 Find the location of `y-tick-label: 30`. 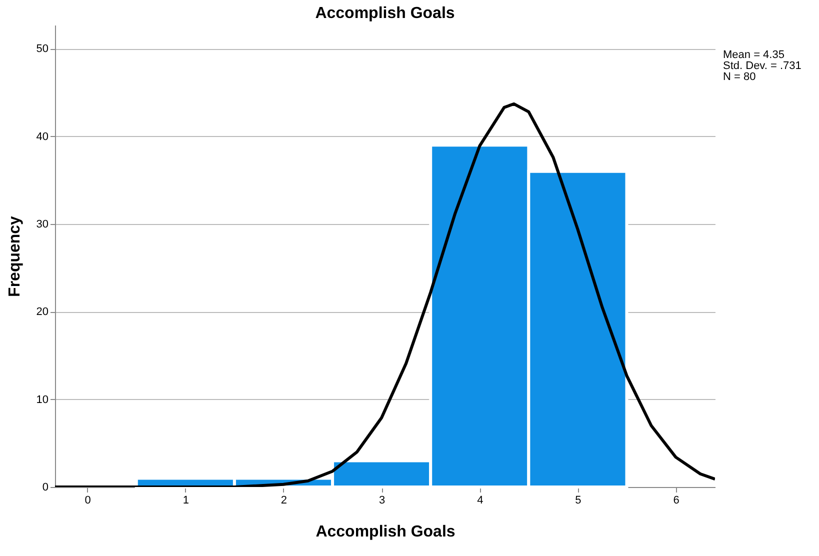

y-tick-label: 30 is located at coordinates (42, 224).